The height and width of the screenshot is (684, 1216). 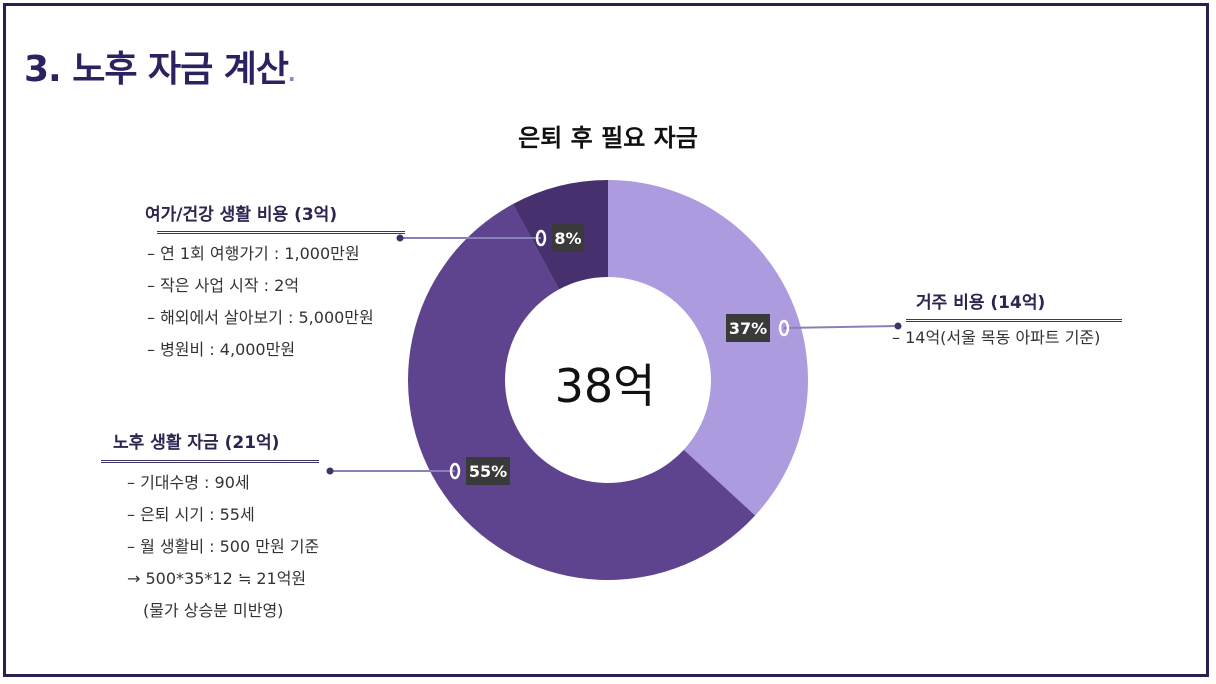 I want to click on leisure-item: – 병원비 : 4,000만원, so click(x=221, y=349).